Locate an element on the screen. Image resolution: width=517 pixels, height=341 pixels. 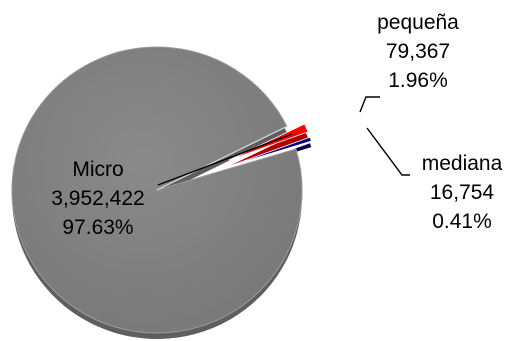
leader-line-mediana is located at coordinates (388, 151).